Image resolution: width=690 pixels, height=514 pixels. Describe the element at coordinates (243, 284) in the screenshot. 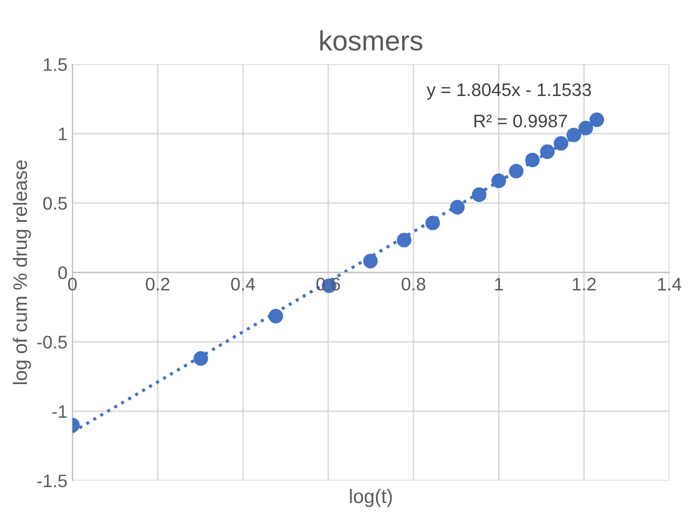

I see `x-tick-label: 0.4` at that location.